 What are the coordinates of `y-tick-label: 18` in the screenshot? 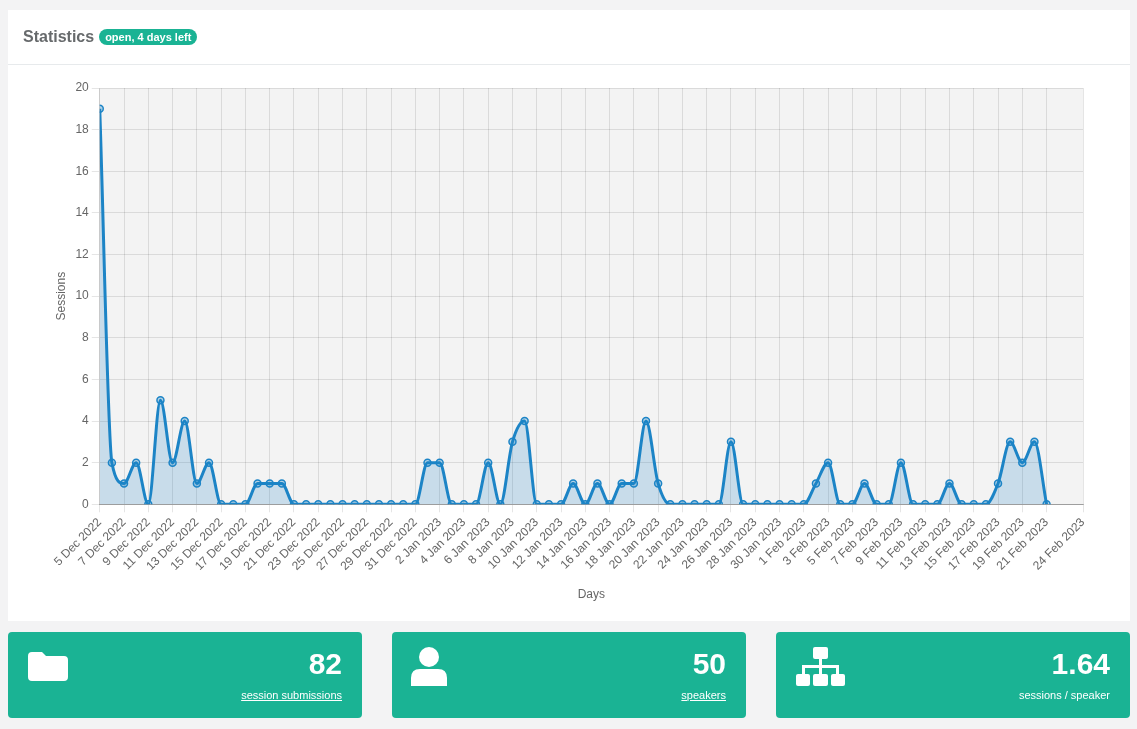 It's located at (82, 128).